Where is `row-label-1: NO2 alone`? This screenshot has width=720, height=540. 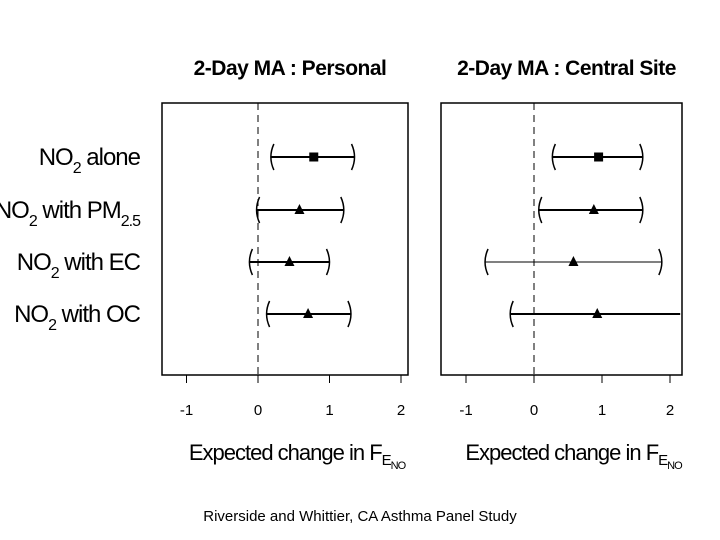
row-label-1: NO2 alone is located at coordinates (90, 160).